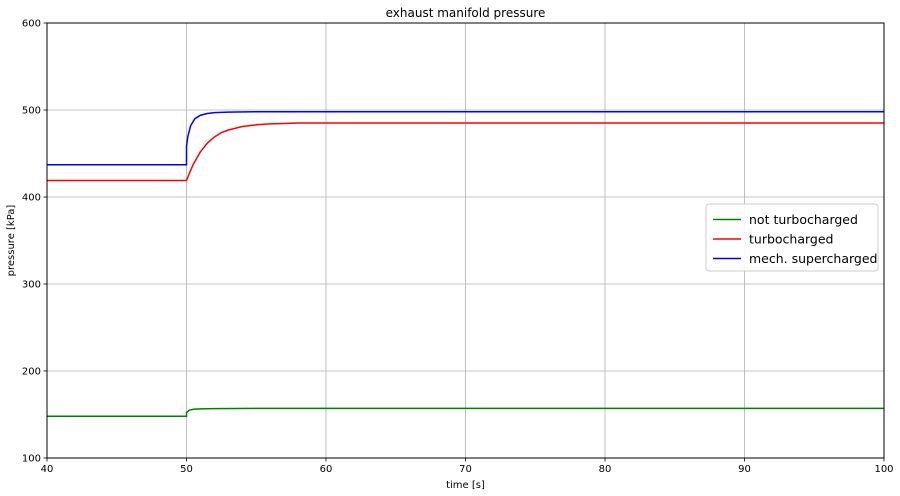  Describe the element at coordinates (465, 485) in the screenshot. I see `x-axis-label: time [s]` at that location.